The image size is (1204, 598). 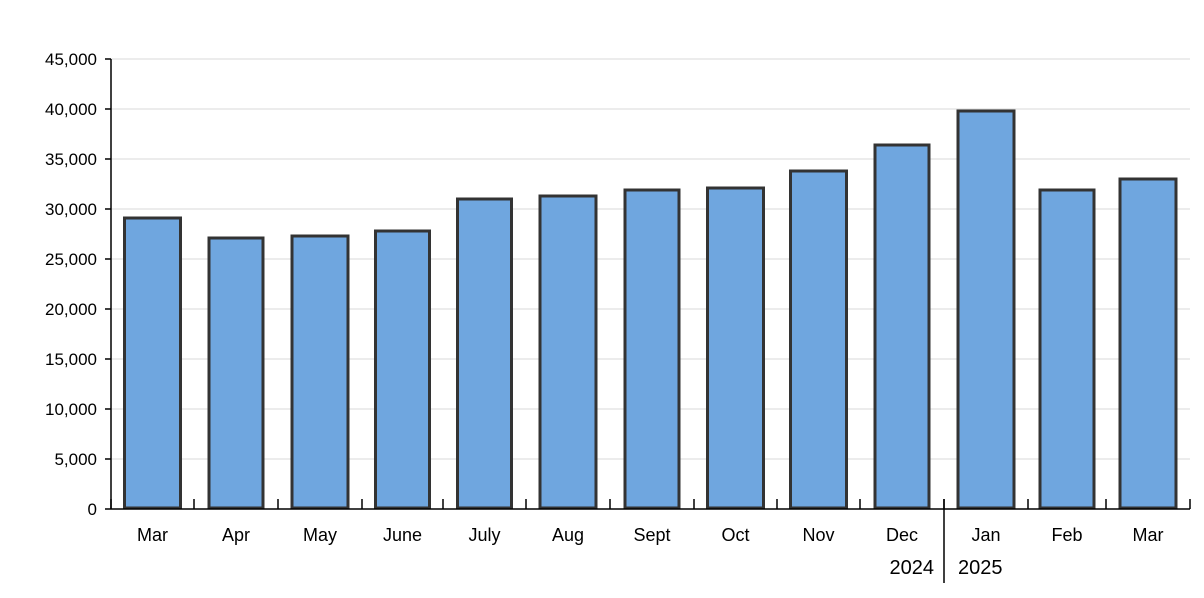 I want to click on y-tick-label: 25,000, so click(x=71, y=259).